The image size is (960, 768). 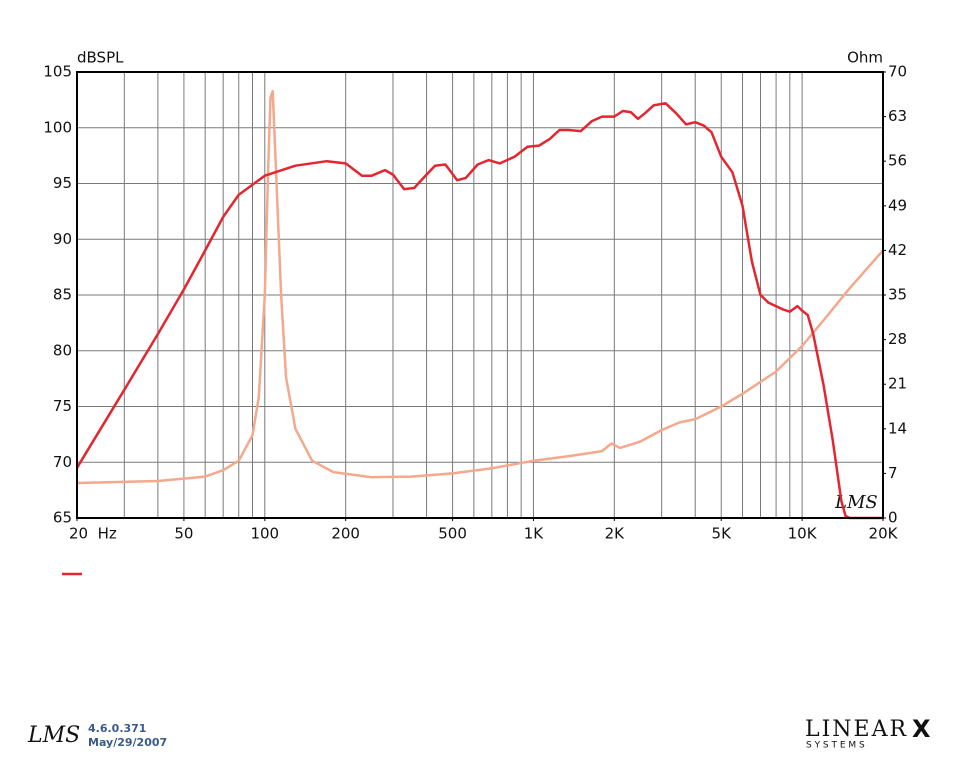 I want to click on y2-tick-label: 56, so click(x=897, y=161).